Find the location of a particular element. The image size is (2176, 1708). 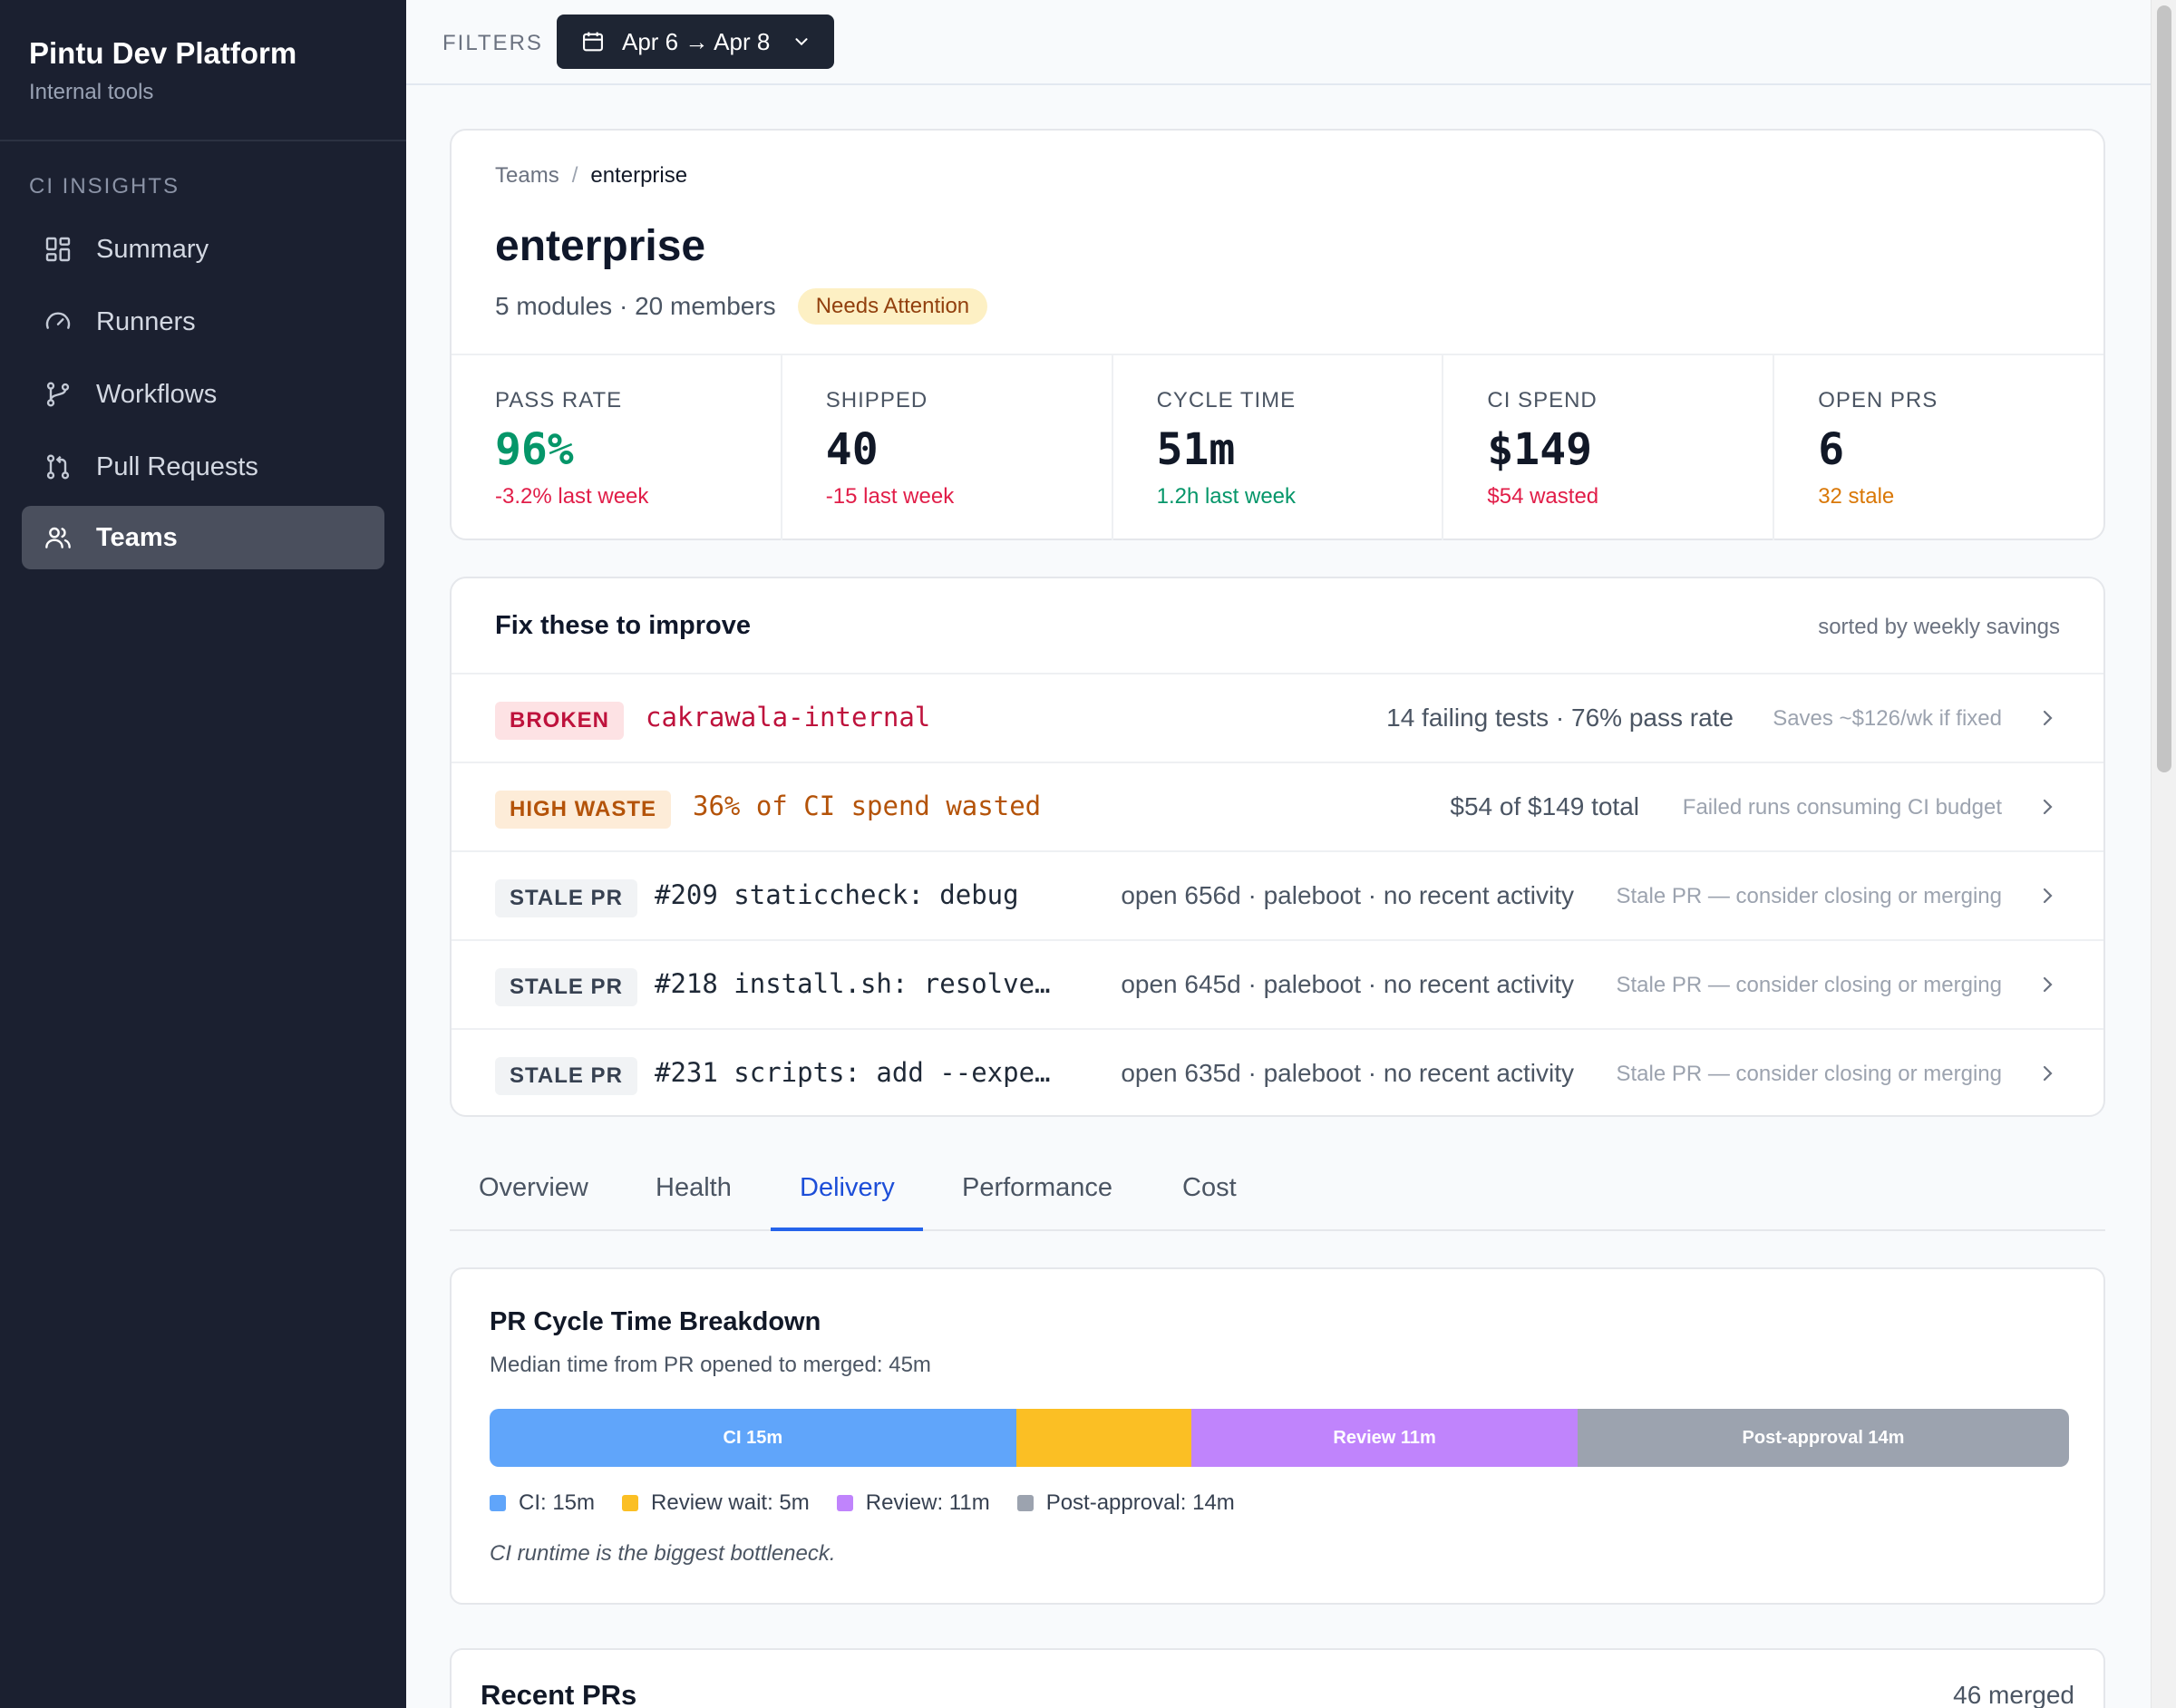

issue-tag: HIGH WASTE is located at coordinates (583, 810).